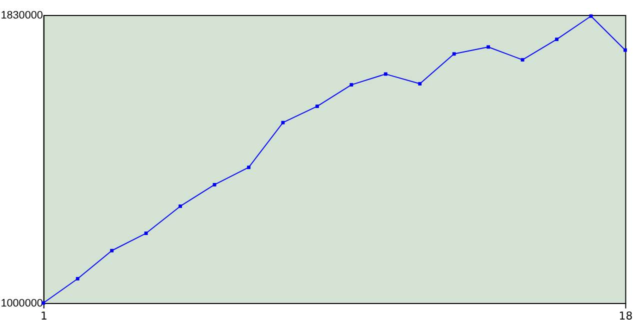  I want to click on y-tick-label: 1830000, so click(21, 16).